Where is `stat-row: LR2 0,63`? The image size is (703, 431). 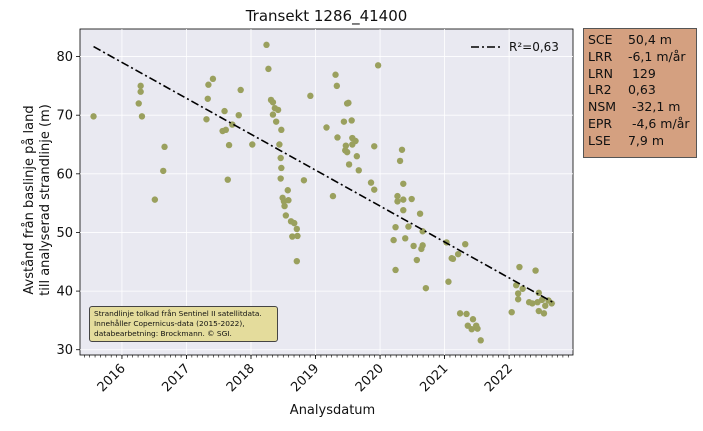 stat-row: LR2 0,63 is located at coordinates (640, 90).